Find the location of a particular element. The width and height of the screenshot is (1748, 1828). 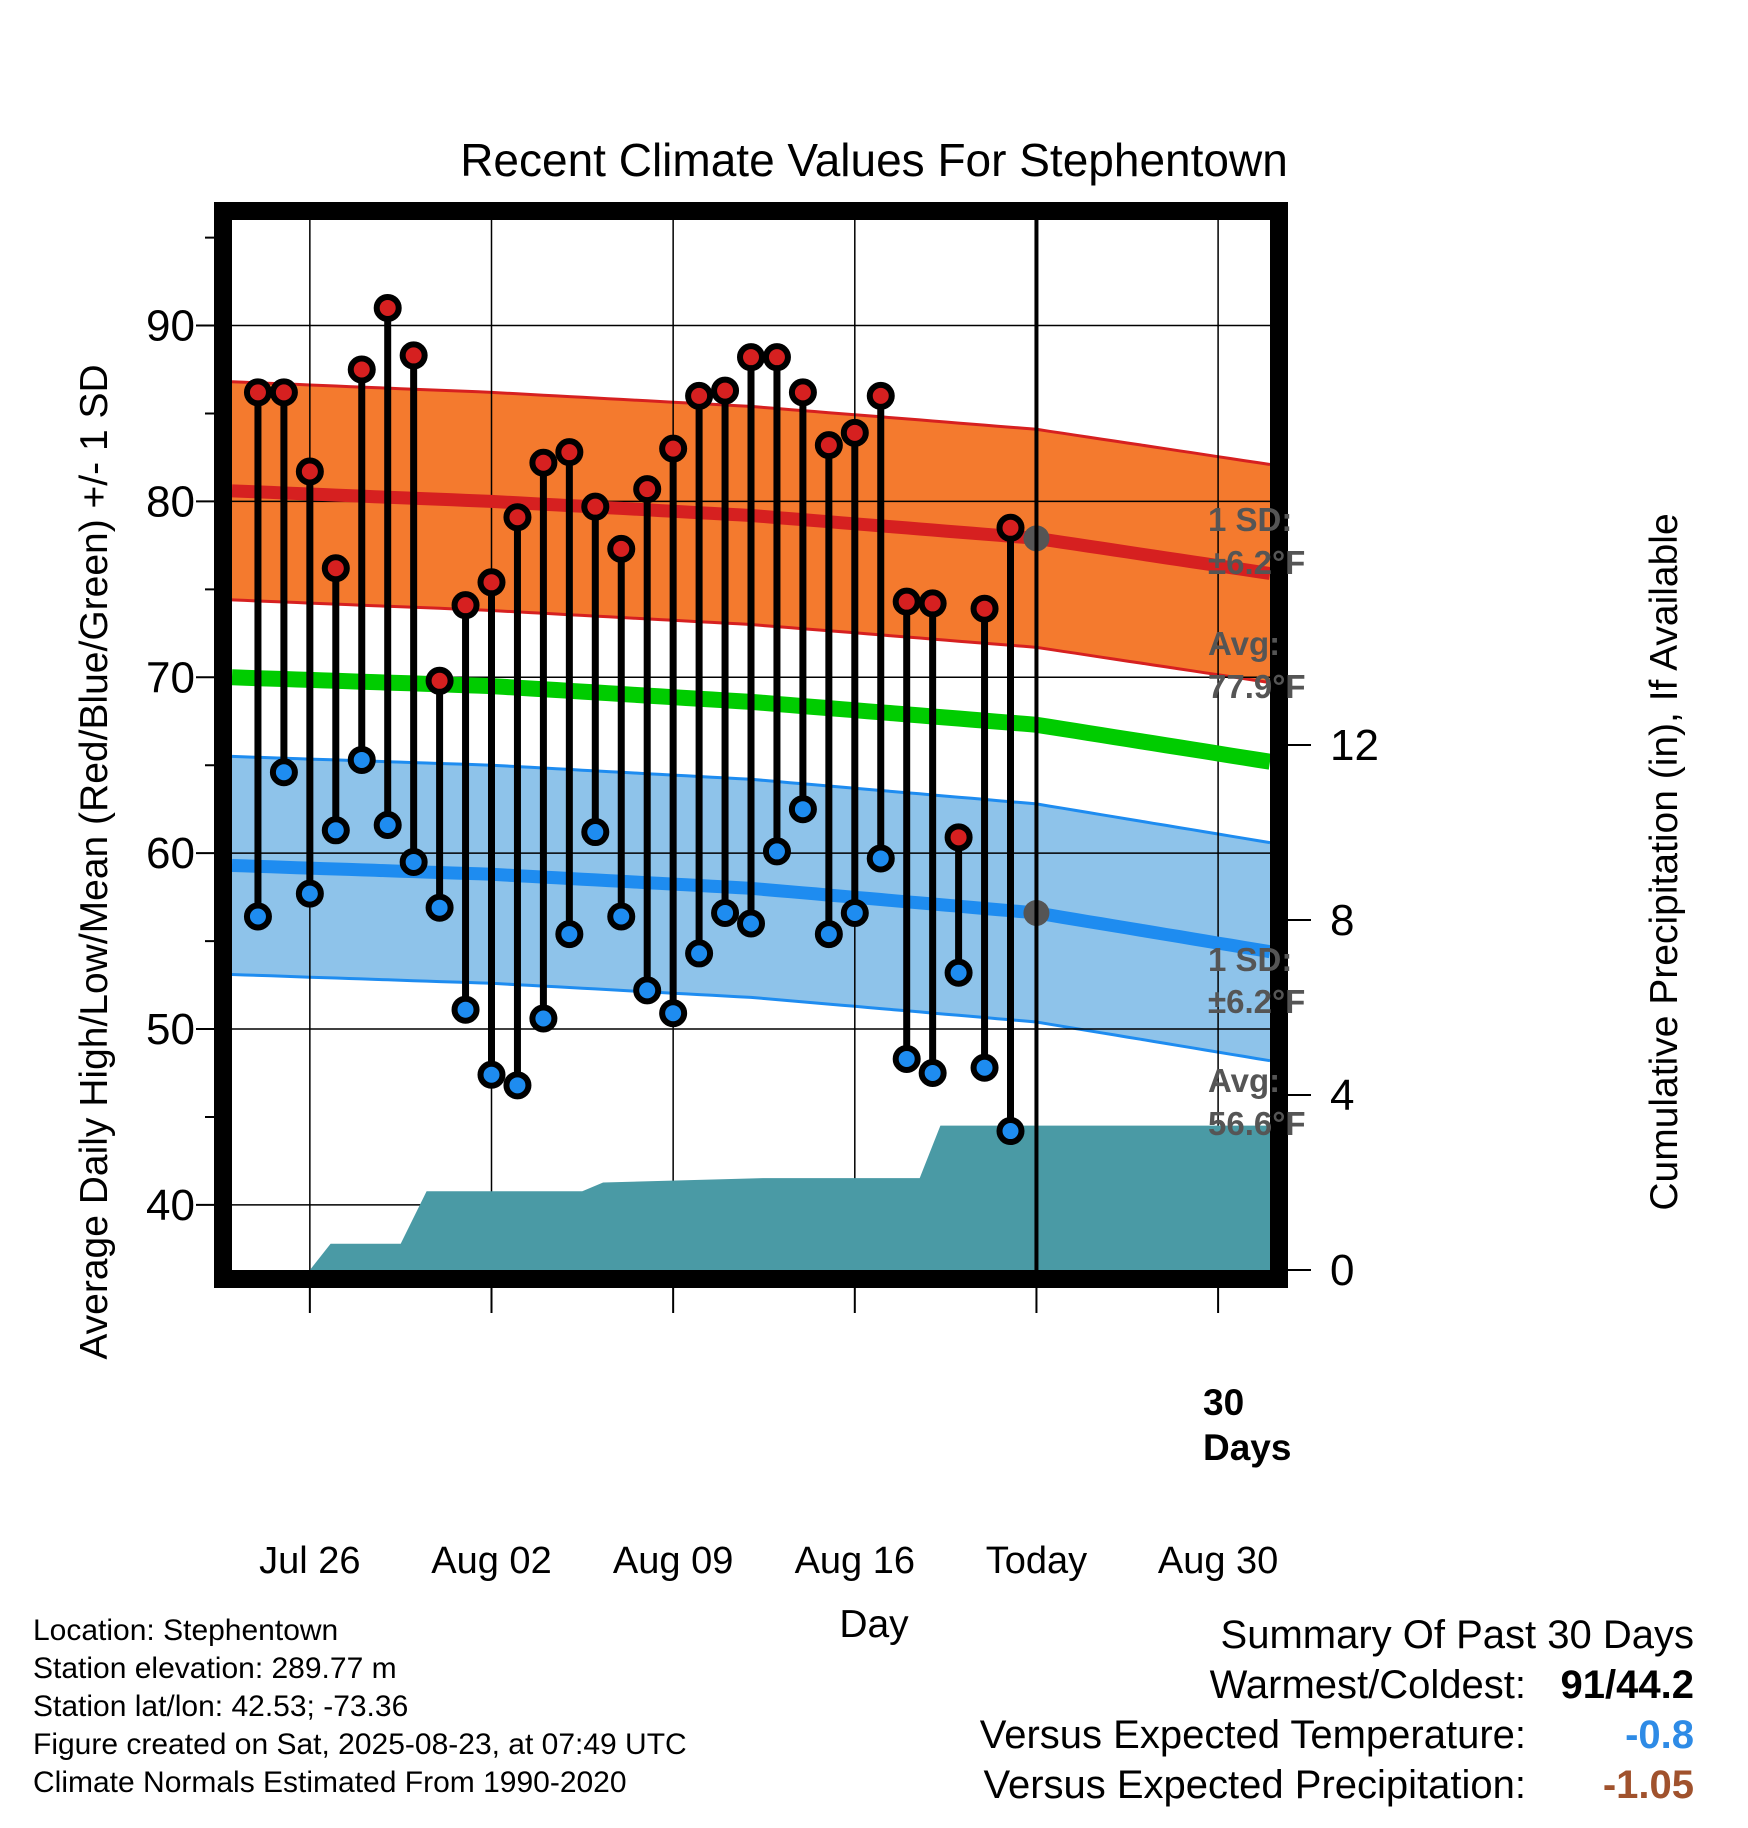

left-tick-label: 50 is located at coordinates (170, 1029).